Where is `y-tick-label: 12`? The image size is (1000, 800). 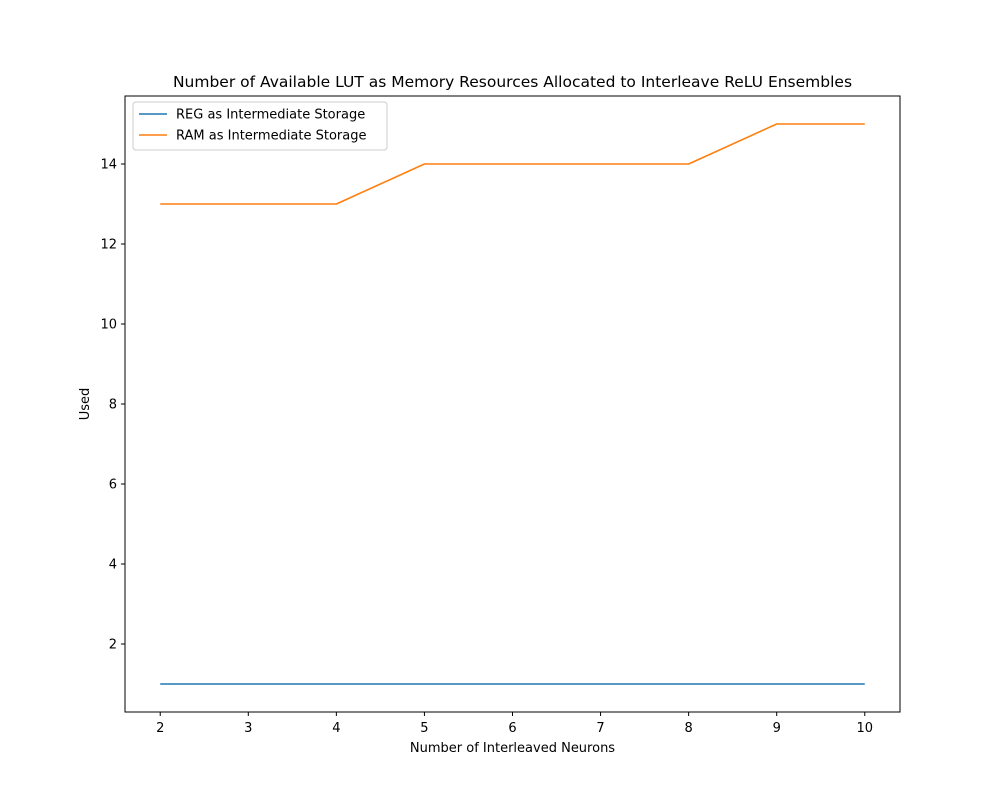 y-tick-label: 12 is located at coordinates (108, 245).